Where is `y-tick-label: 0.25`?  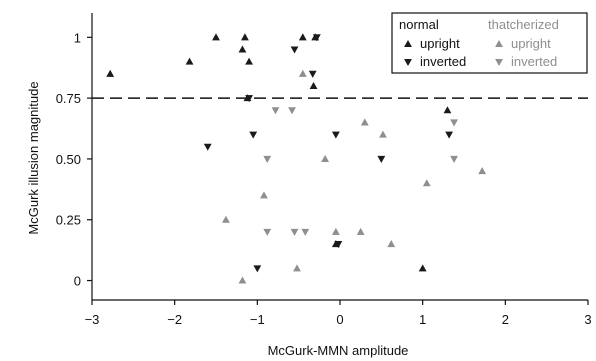
y-tick-label: 0.25 is located at coordinates (68, 220).